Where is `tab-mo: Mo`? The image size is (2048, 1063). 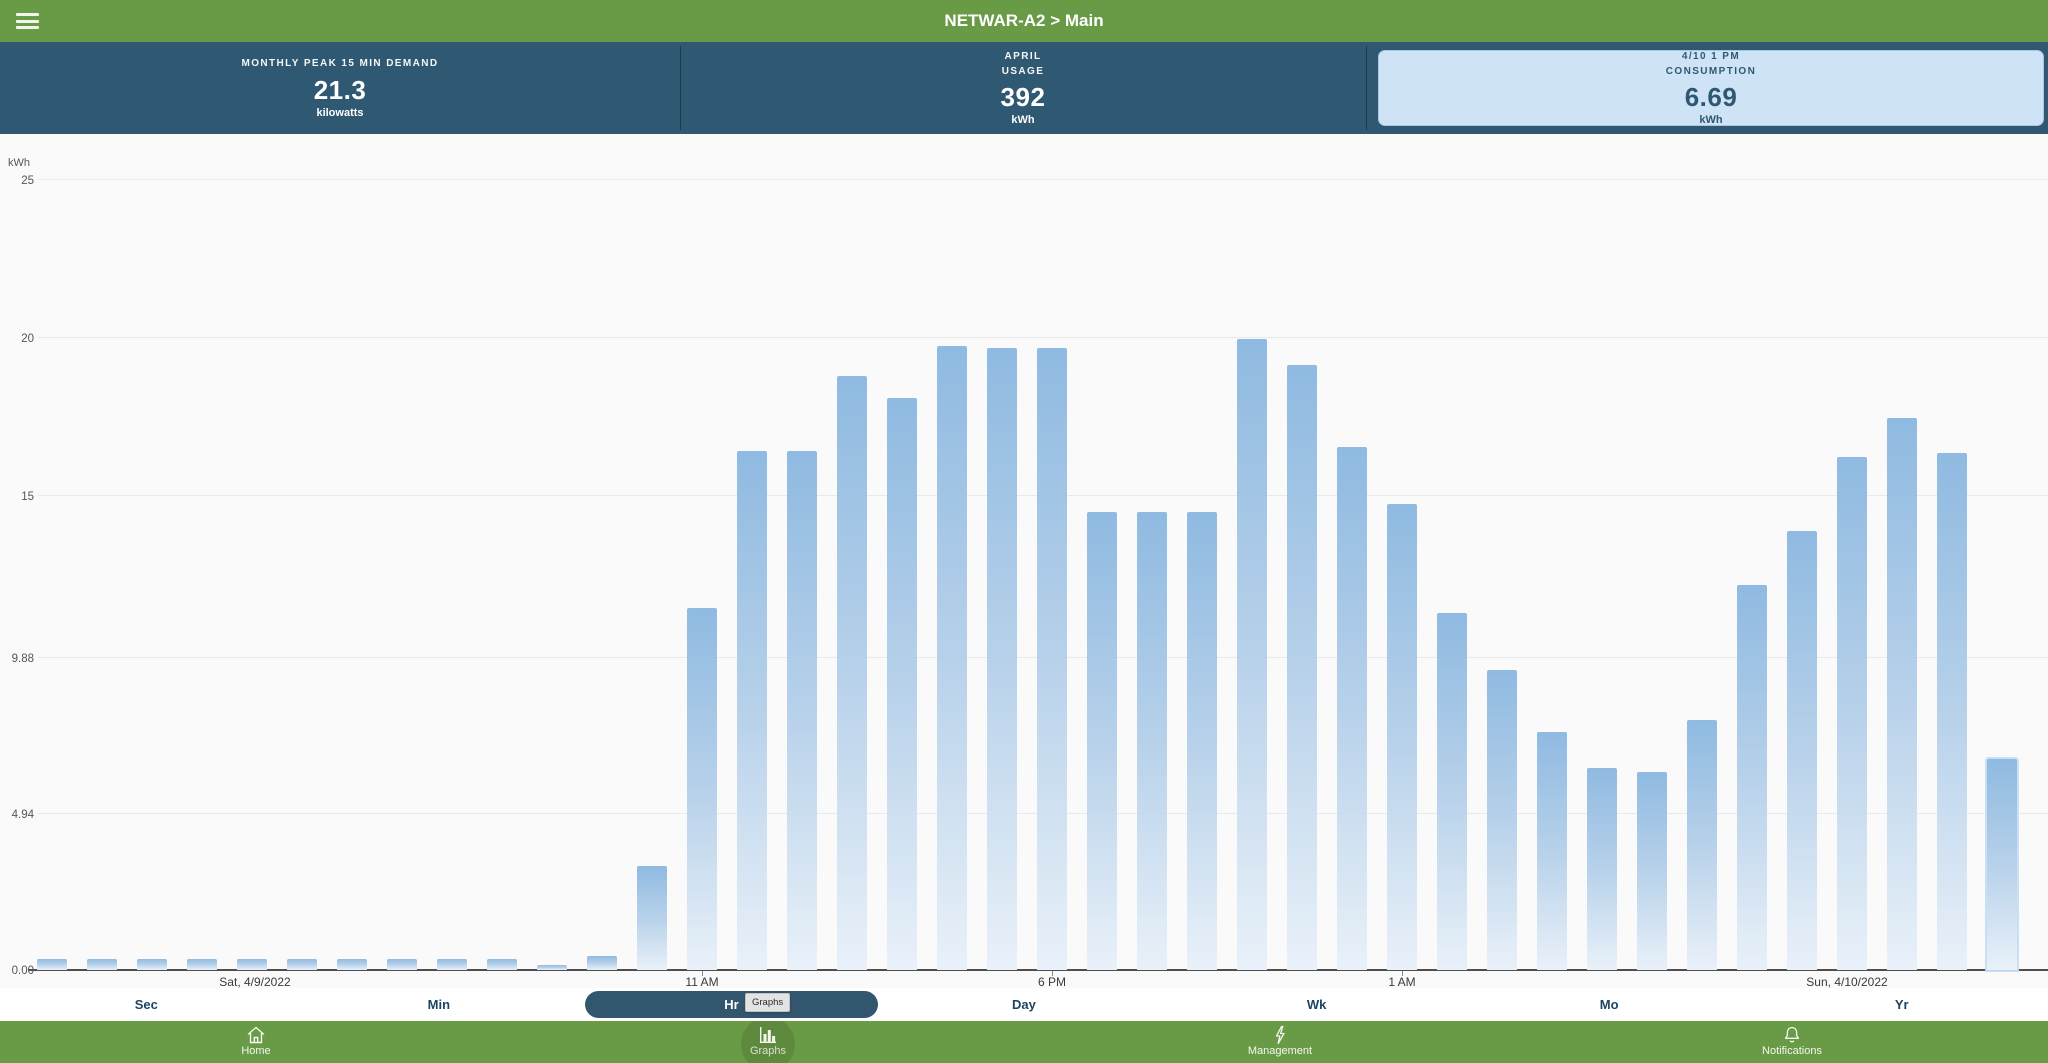
tab-mo: Mo is located at coordinates (1609, 1004).